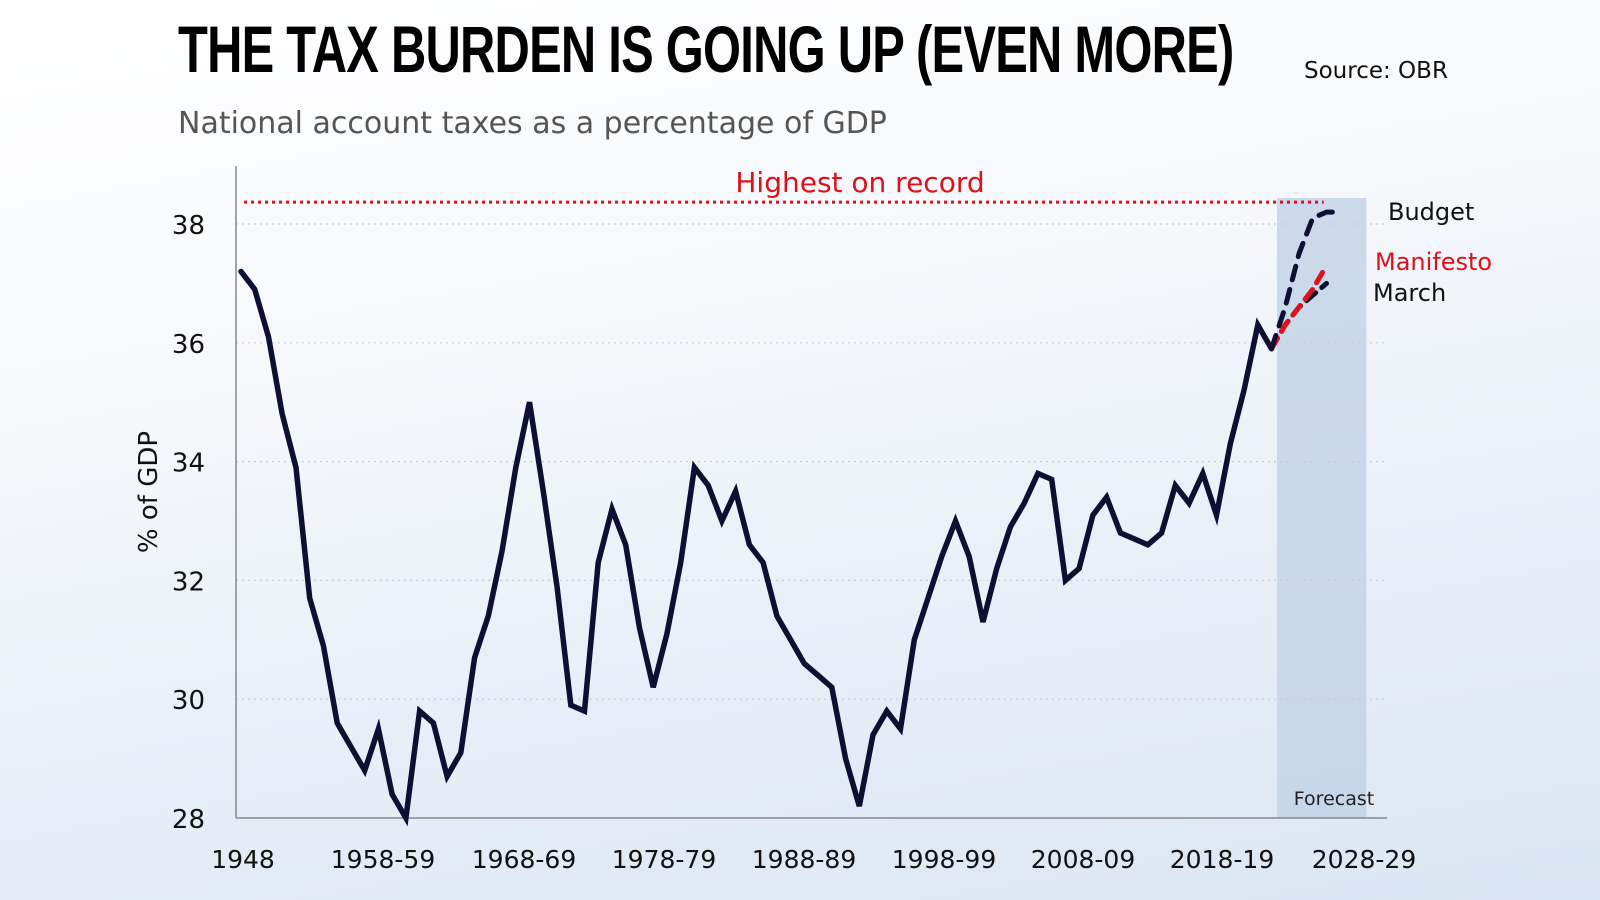 The height and width of the screenshot is (900, 1600). Describe the element at coordinates (188, 345) in the screenshot. I see `y-tick-label: 36` at that location.